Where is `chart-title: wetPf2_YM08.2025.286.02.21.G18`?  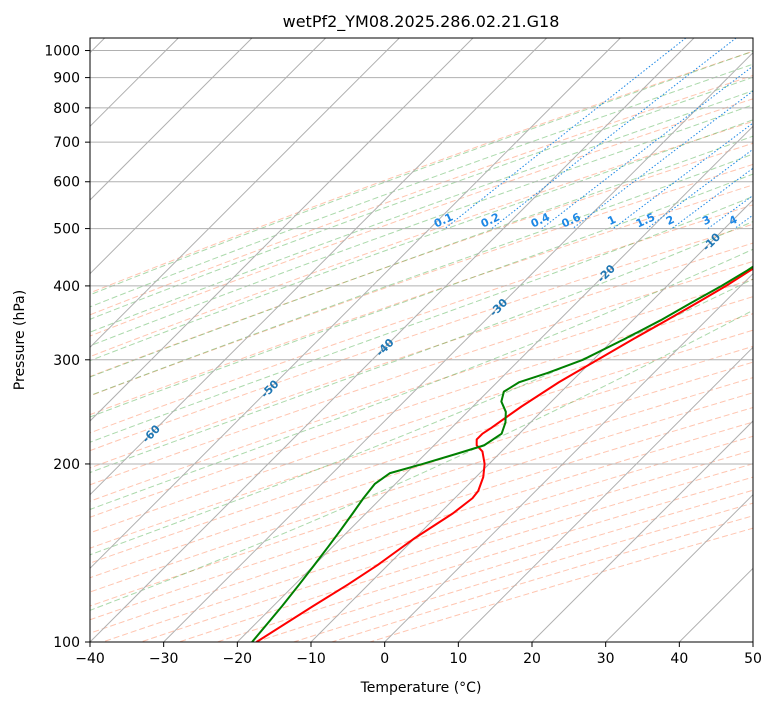 chart-title: wetPf2_YM08.2025.286.02.21.G18 is located at coordinates (421, 22).